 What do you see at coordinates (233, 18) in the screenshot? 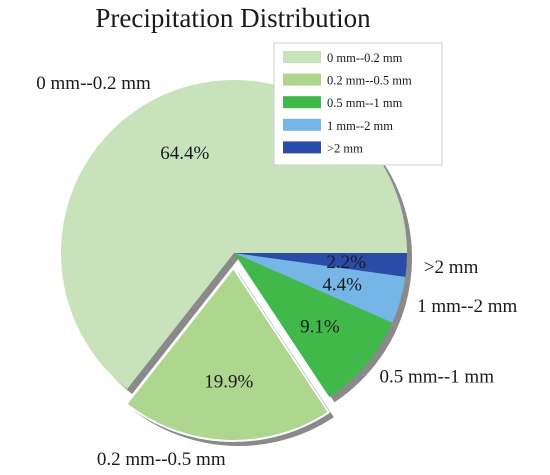
I see `chart-title: Precipitation Distribution` at bounding box center [233, 18].